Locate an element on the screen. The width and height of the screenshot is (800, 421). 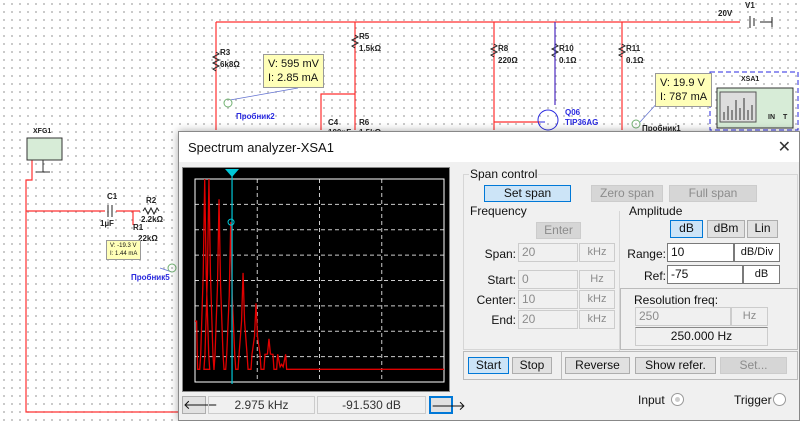
set-span-button: Set span is located at coordinates (527, 193).